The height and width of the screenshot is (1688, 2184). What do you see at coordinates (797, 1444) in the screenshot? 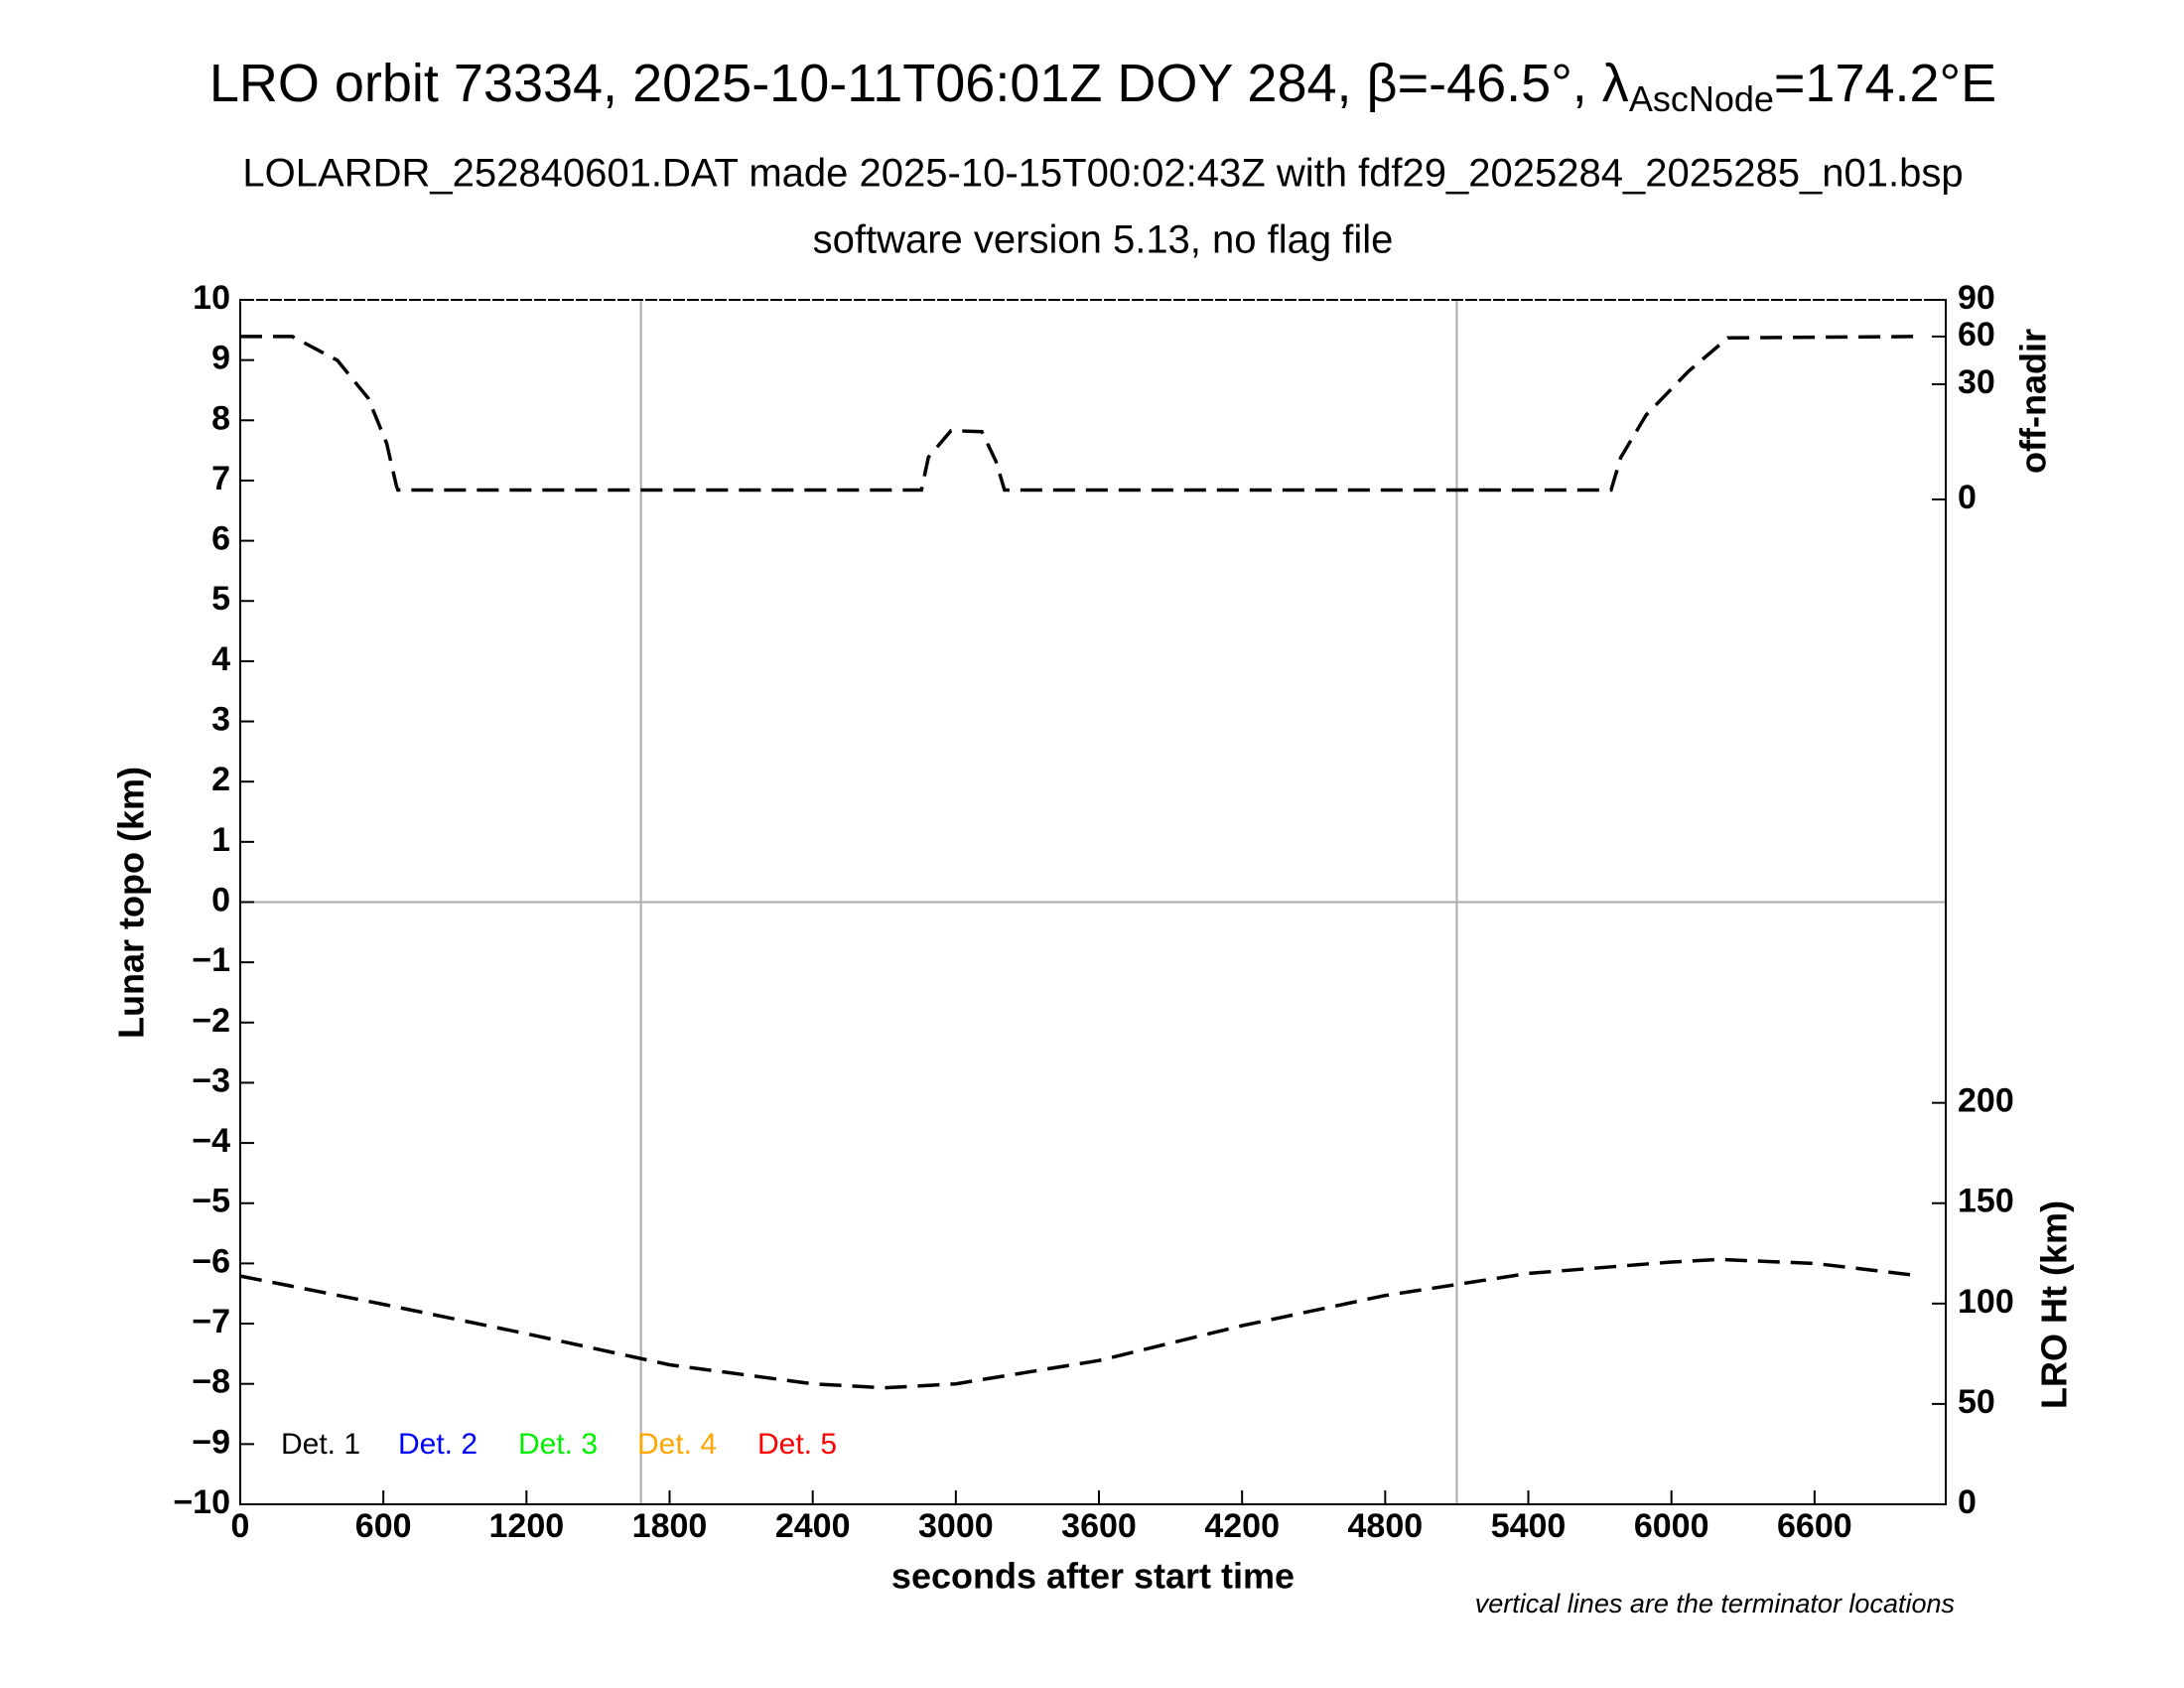
I see `legend-entry: Det. 5` at bounding box center [797, 1444].